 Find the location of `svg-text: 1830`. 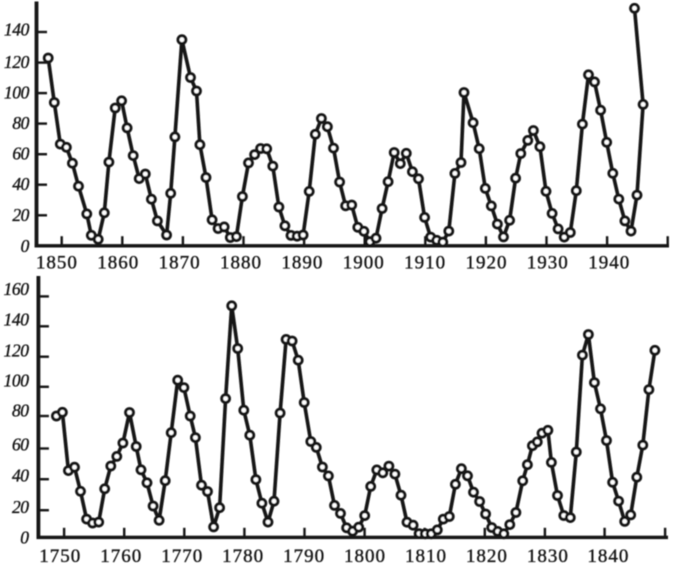

svg-text: 1830 is located at coordinates (547, 555).